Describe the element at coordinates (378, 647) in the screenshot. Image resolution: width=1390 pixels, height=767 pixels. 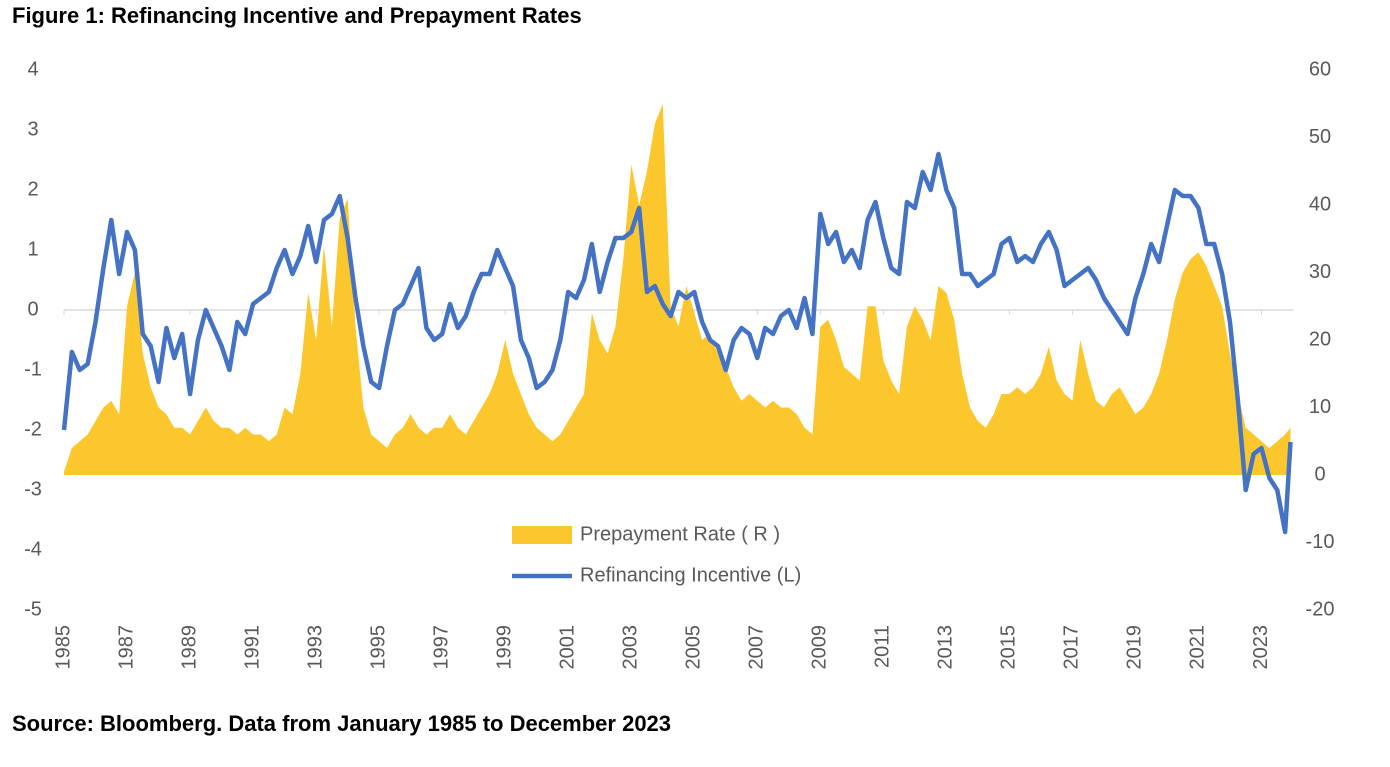
I see `x-tick-label: 1995` at that location.